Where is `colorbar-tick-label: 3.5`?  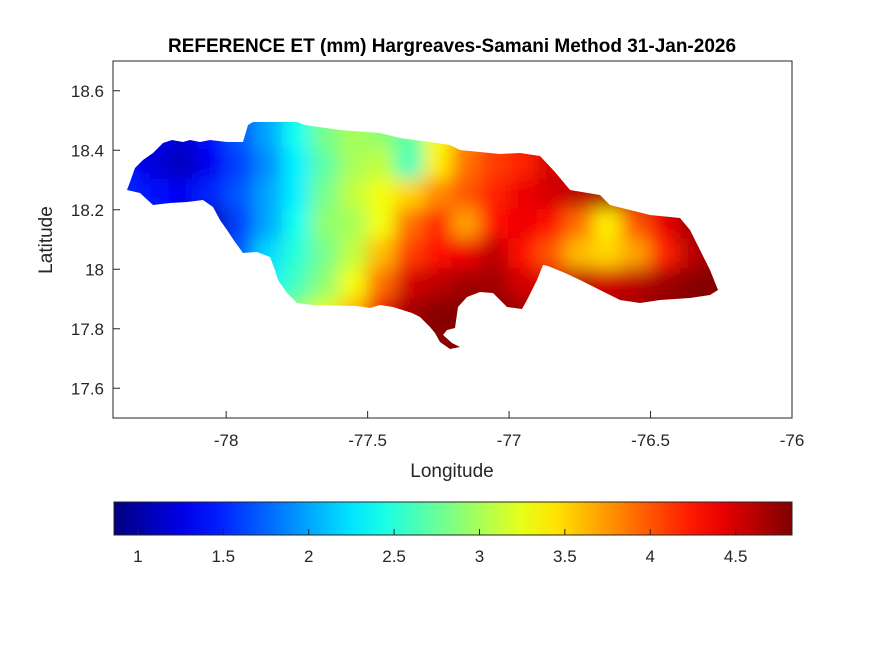 colorbar-tick-label: 3.5 is located at coordinates (565, 556).